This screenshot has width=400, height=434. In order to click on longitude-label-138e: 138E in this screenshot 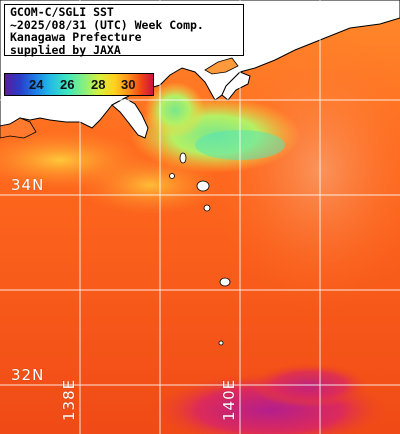, I will do `click(69, 399)`.